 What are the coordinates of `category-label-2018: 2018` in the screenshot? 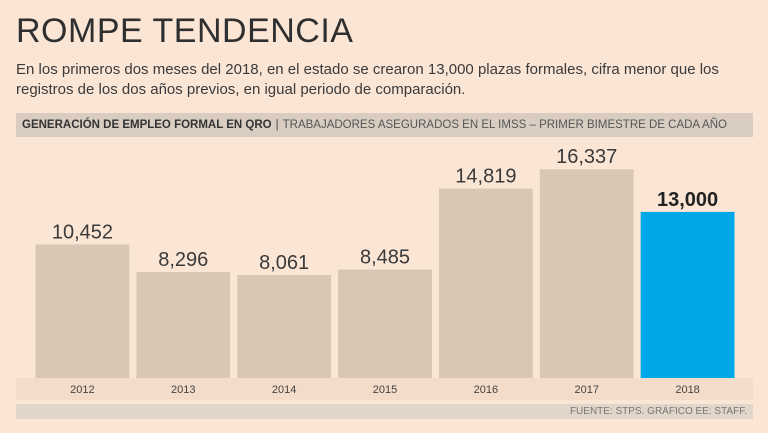 It's located at (687, 390).